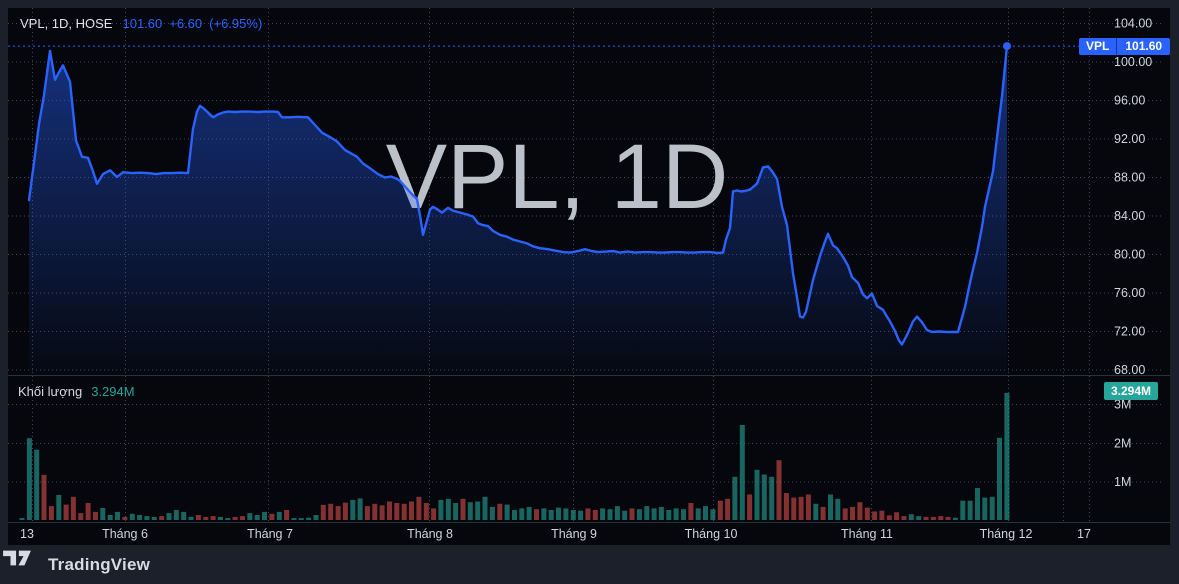  What do you see at coordinates (1084, 534) in the screenshot?
I see `time-tick-label: 17` at bounding box center [1084, 534].